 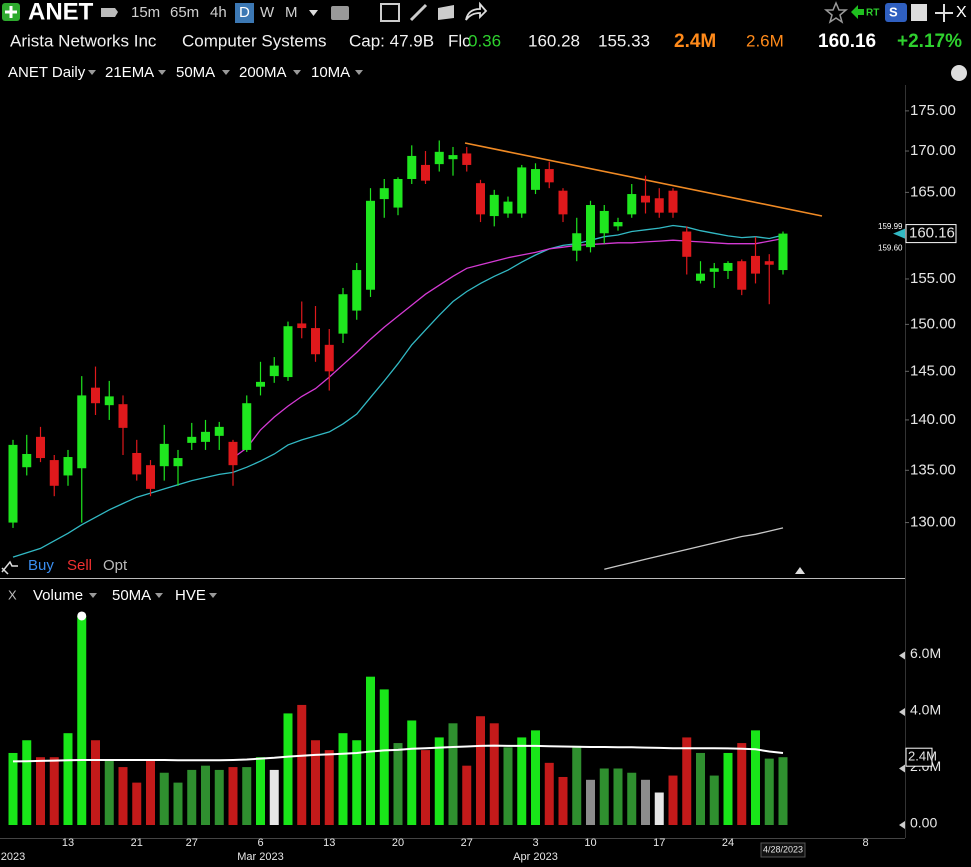 I want to click on close-button: X, so click(x=961, y=12).